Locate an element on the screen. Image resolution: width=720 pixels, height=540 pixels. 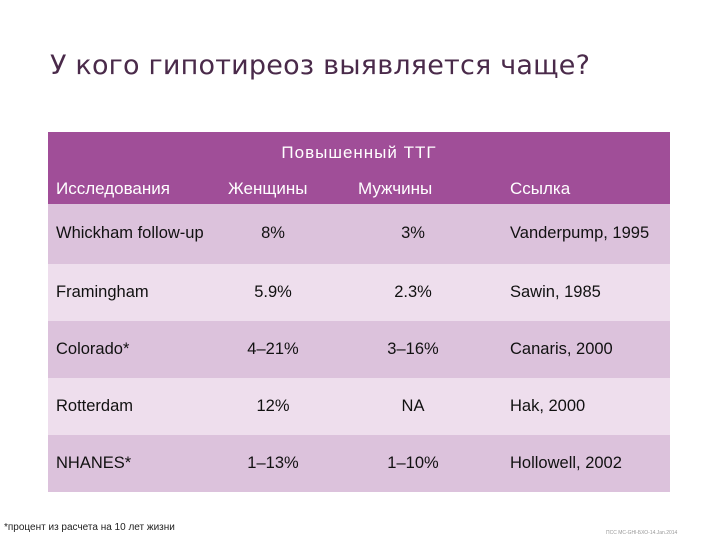
women-cell: 5.9% is located at coordinates (273, 291).